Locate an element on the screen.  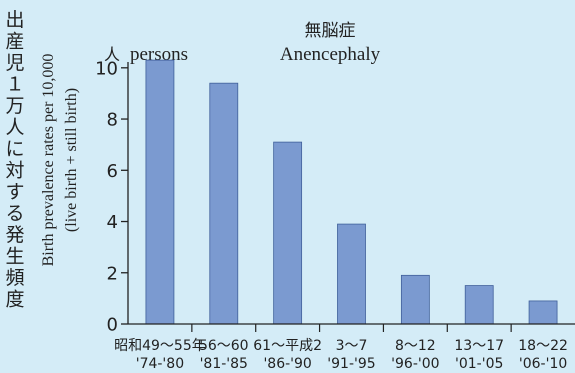
y-axis-label-char: 頻 is located at coordinates (14, 278).